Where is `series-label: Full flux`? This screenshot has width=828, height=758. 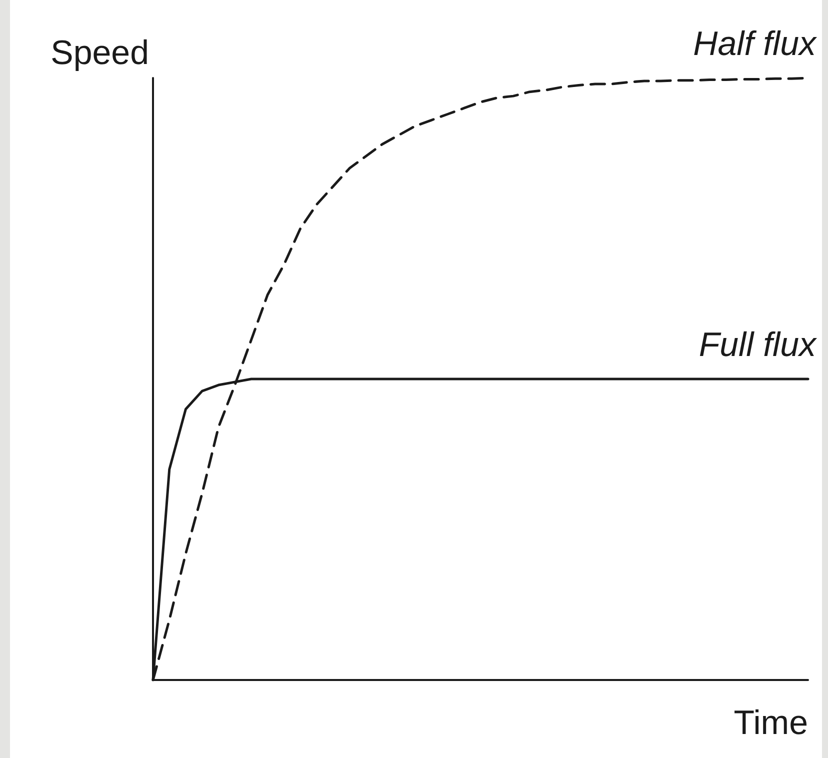
series-label: Full flux is located at coordinates (757, 345).